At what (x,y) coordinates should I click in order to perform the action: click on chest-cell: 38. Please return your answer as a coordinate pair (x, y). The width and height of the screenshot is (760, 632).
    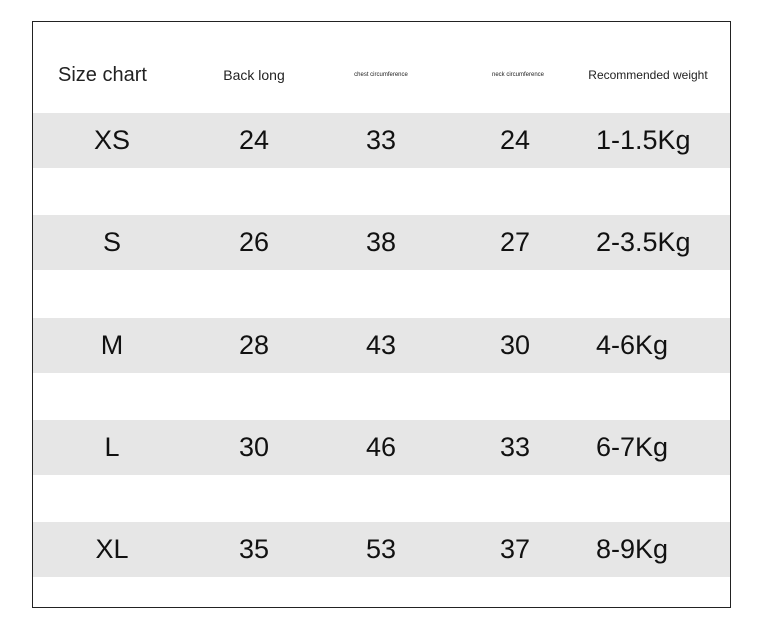
    Looking at the image, I should click on (381, 242).